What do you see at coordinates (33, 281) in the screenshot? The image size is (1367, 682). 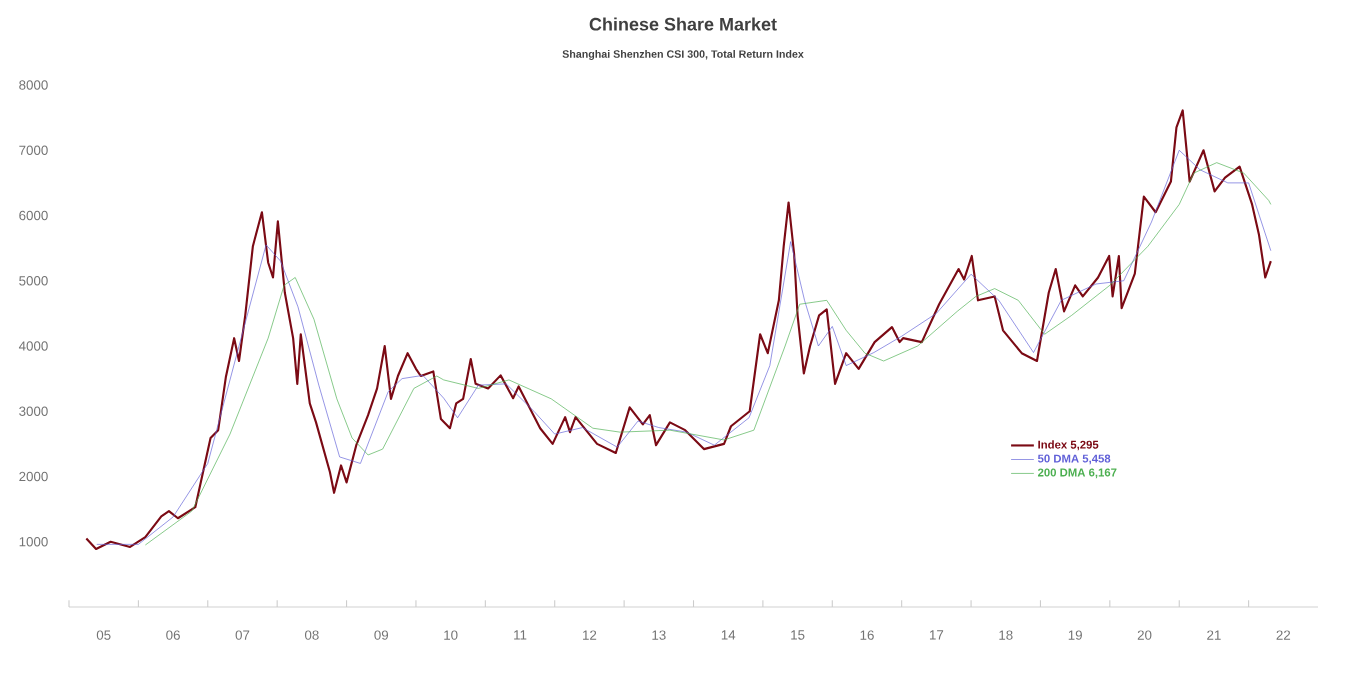 I see `y-tick-label: 5000` at bounding box center [33, 281].